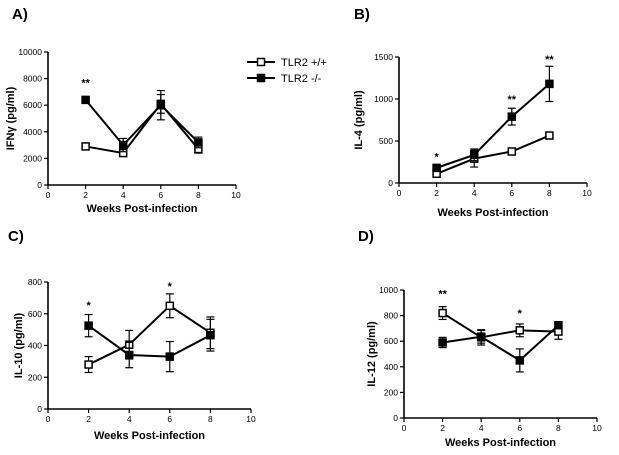 This screenshot has height=455, width=619. Describe the element at coordinates (16, 236) in the screenshot. I see `panel-letter: C)` at that location.